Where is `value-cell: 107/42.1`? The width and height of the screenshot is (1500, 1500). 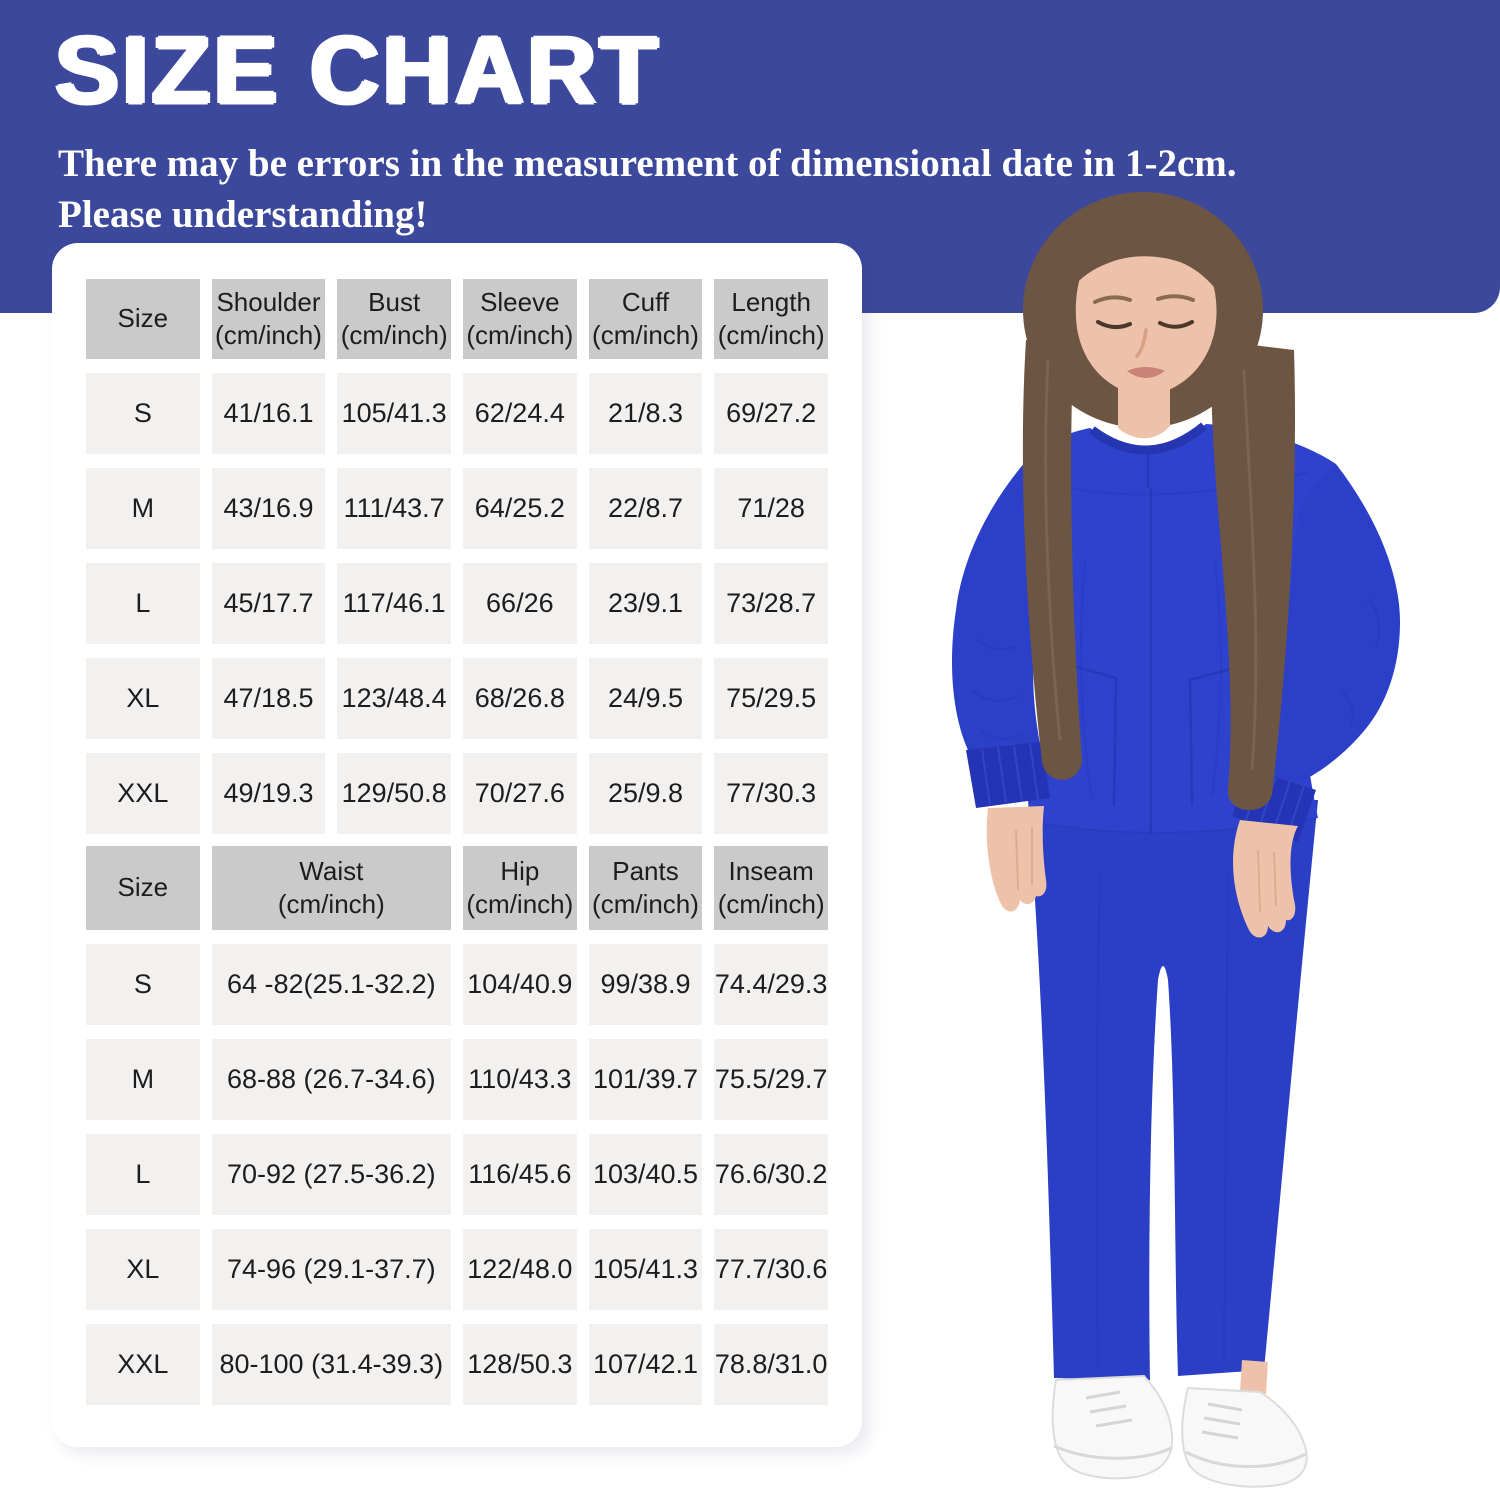 value-cell: 107/42.1 is located at coordinates (645, 1364).